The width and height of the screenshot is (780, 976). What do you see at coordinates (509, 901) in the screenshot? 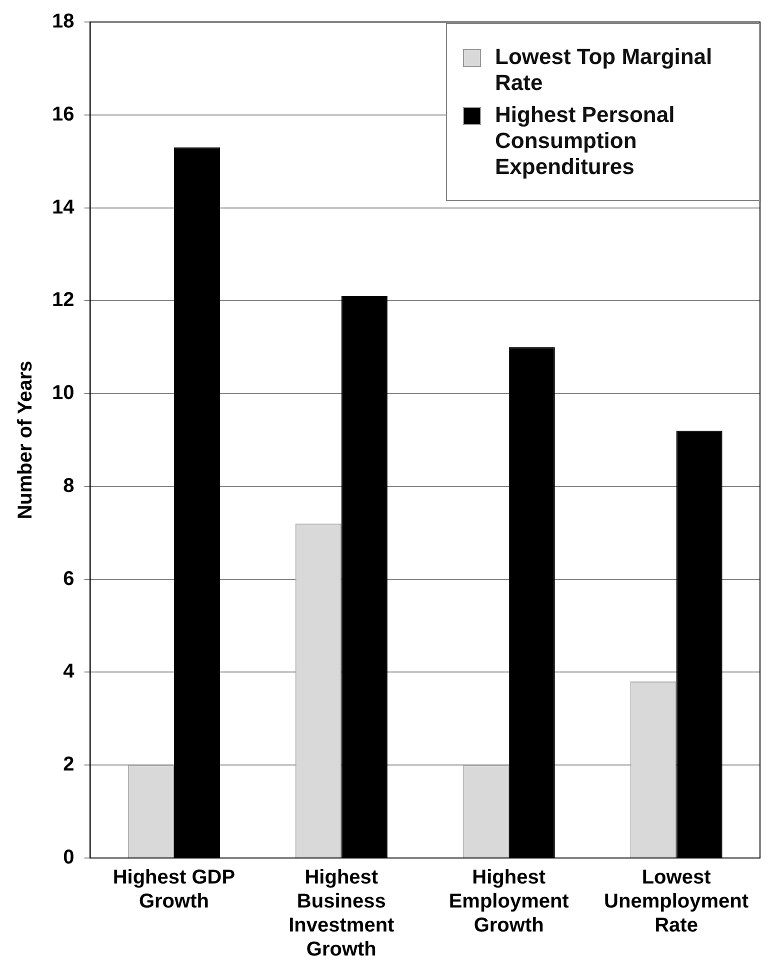
I see `x-tick-label: Highest Employment Growth` at bounding box center [509, 901].